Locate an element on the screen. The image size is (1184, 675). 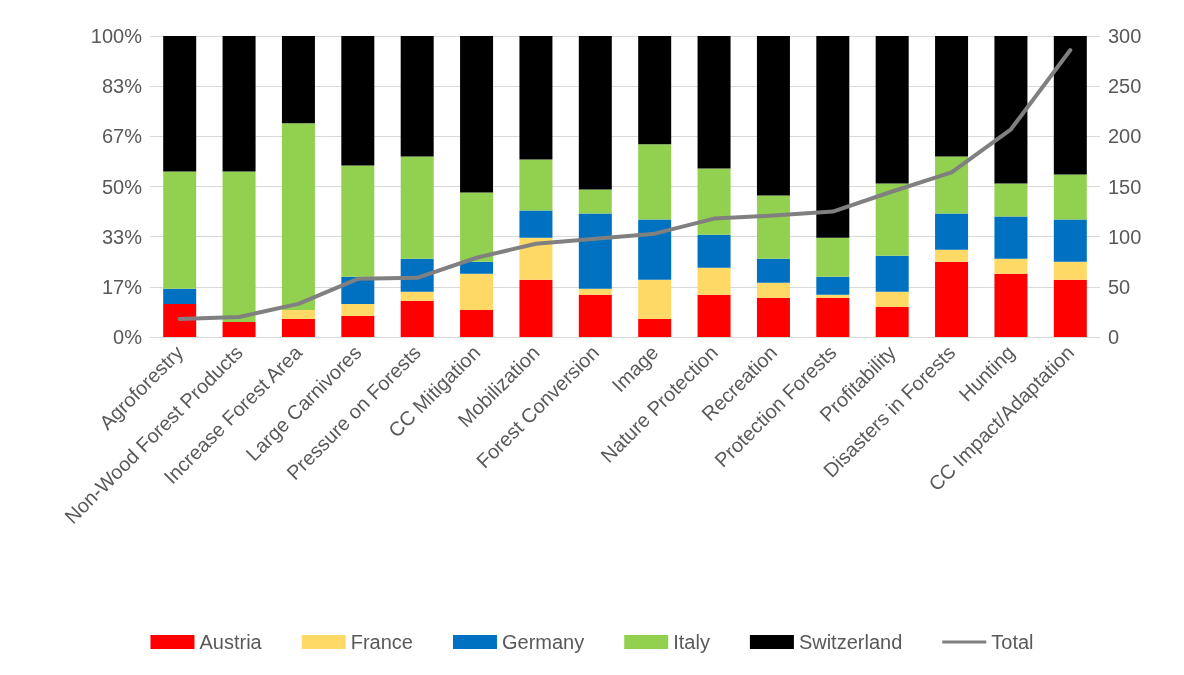
y-tick-label: 0% is located at coordinates (128, 337).